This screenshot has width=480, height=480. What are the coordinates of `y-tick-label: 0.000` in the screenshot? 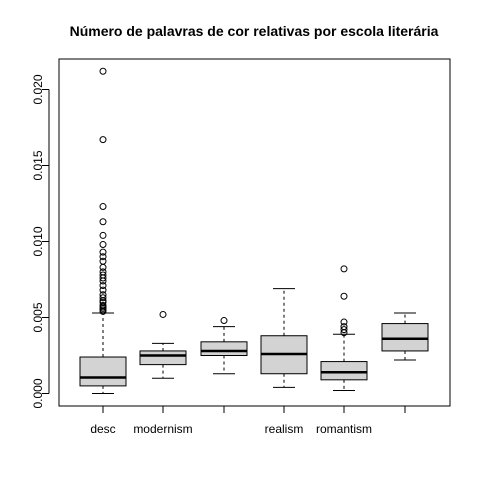 It's located at (38, 393).